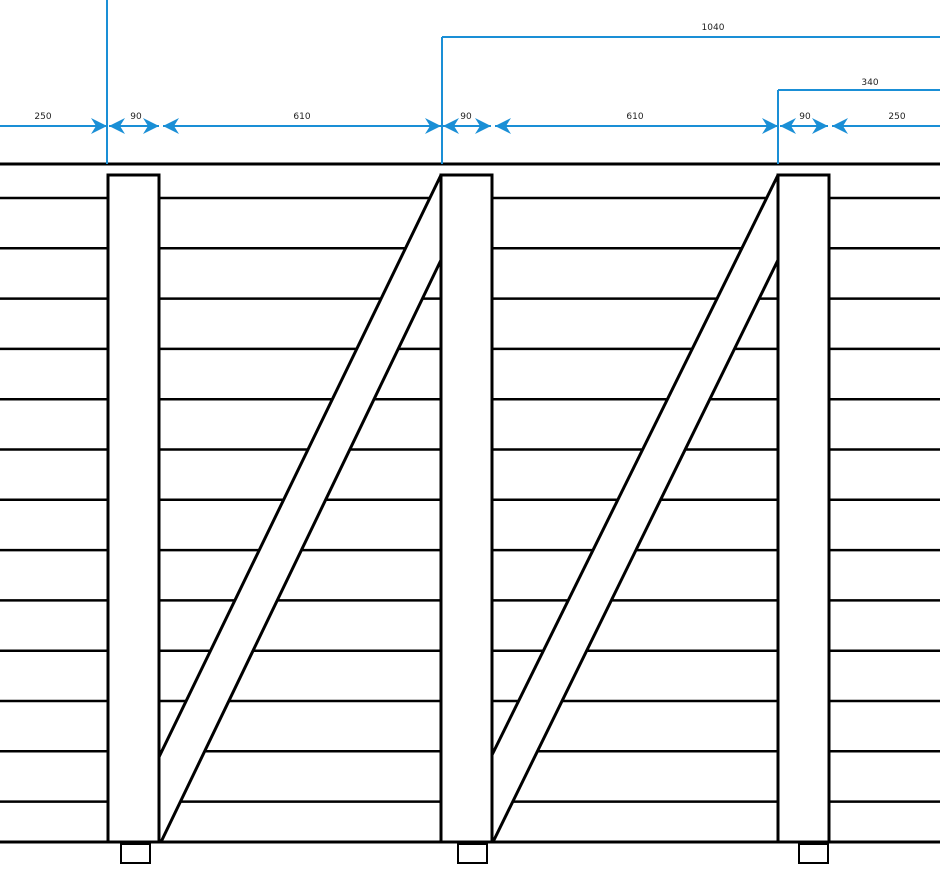 This screenshot has width=940, height=879. Describe the element at coordinates (869, 83) in the screenshot. I see `dim-label-overall-340: 340` at that location.